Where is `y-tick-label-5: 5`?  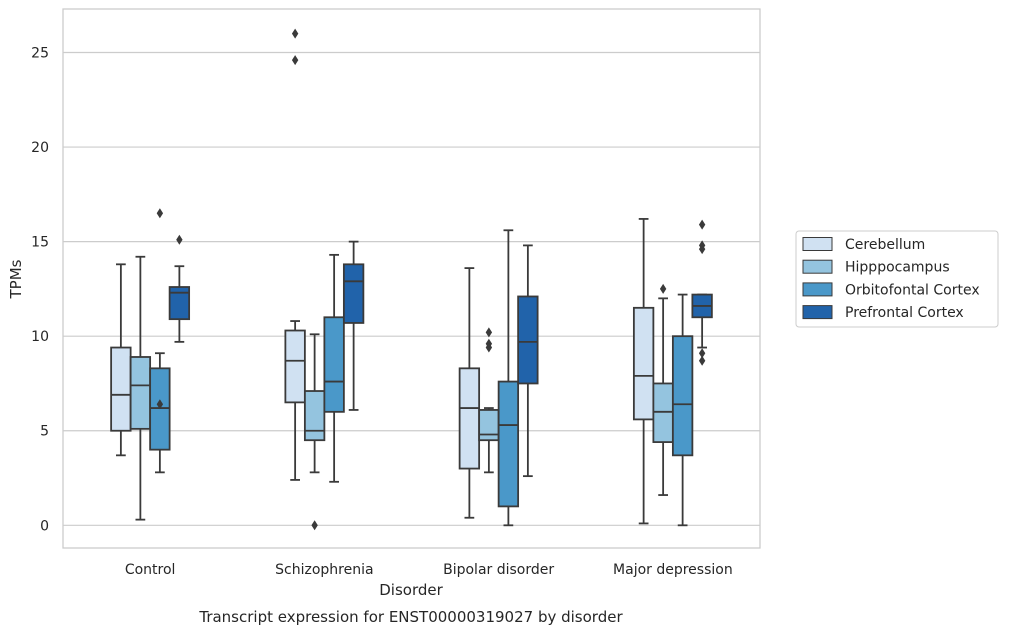 y-tick-label-5: 5 is located at coordinates (44, 432).